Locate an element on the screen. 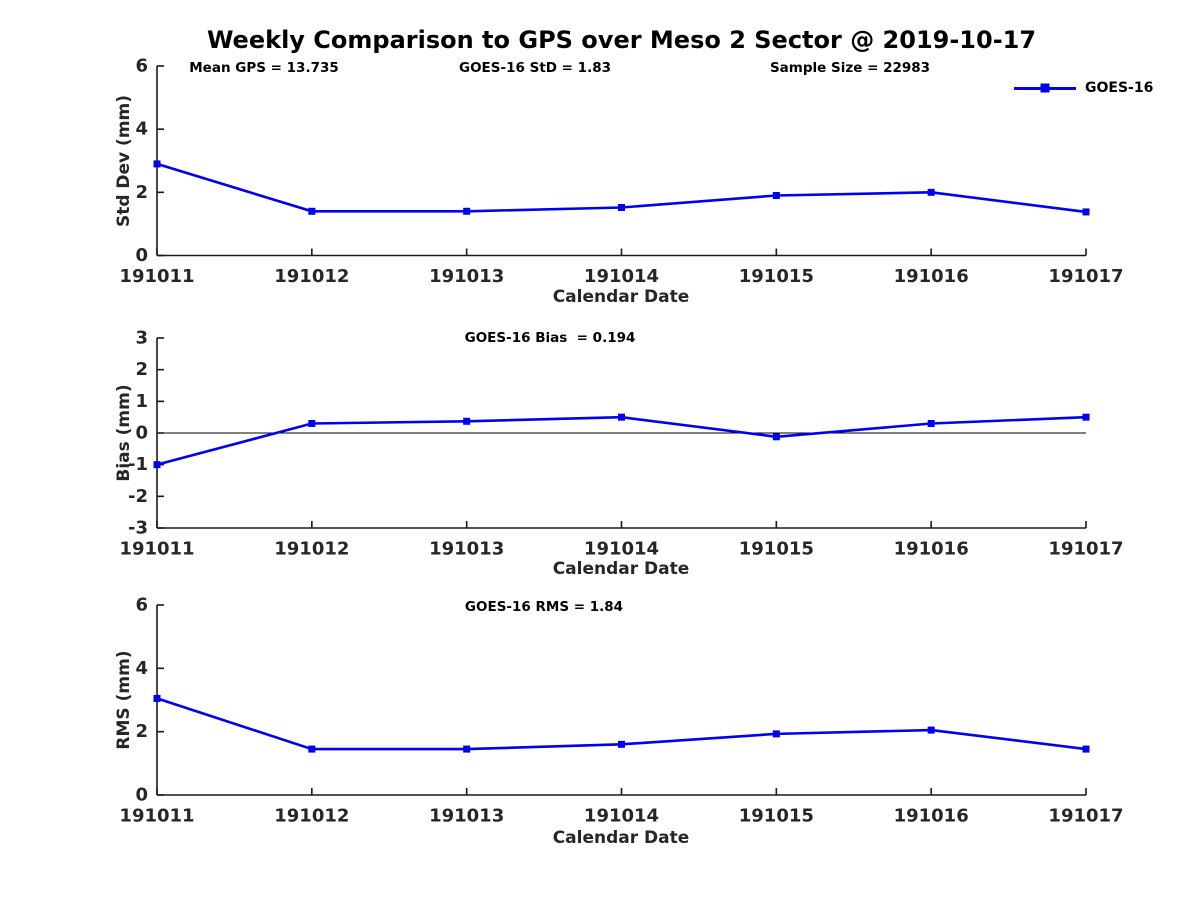 Image resolution: width=1200 pixels, height=900 pixels. tick-label: -1 is located at coordinates (138, 464).